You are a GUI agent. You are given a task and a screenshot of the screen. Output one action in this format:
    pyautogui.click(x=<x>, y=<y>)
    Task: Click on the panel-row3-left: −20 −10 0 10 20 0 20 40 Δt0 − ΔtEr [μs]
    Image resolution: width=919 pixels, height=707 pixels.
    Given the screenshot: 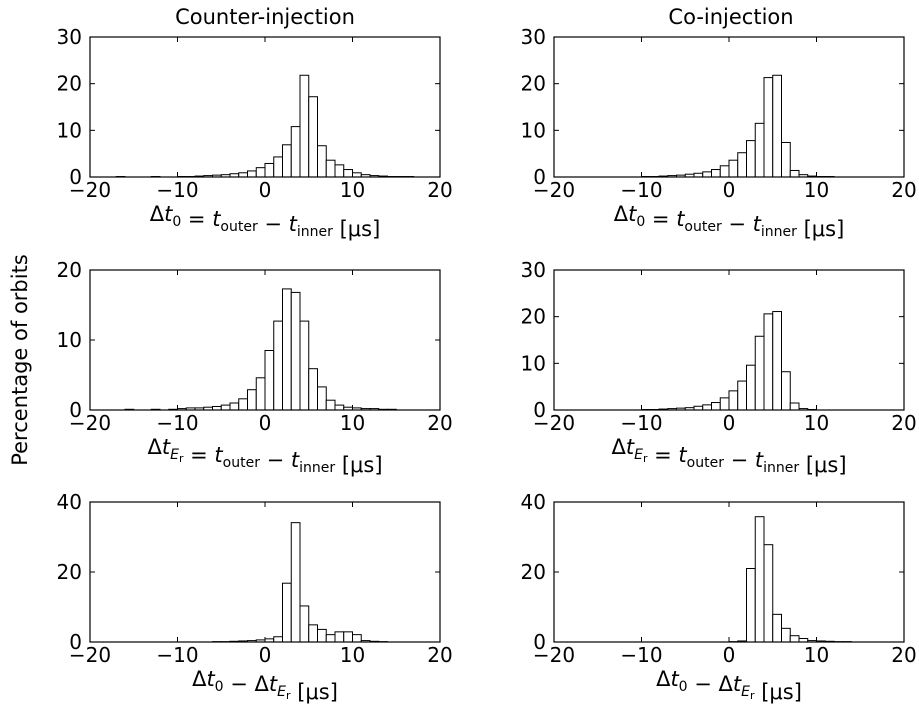 What is the action you would take?
    pyautogui.click(x=255, y=597)
    